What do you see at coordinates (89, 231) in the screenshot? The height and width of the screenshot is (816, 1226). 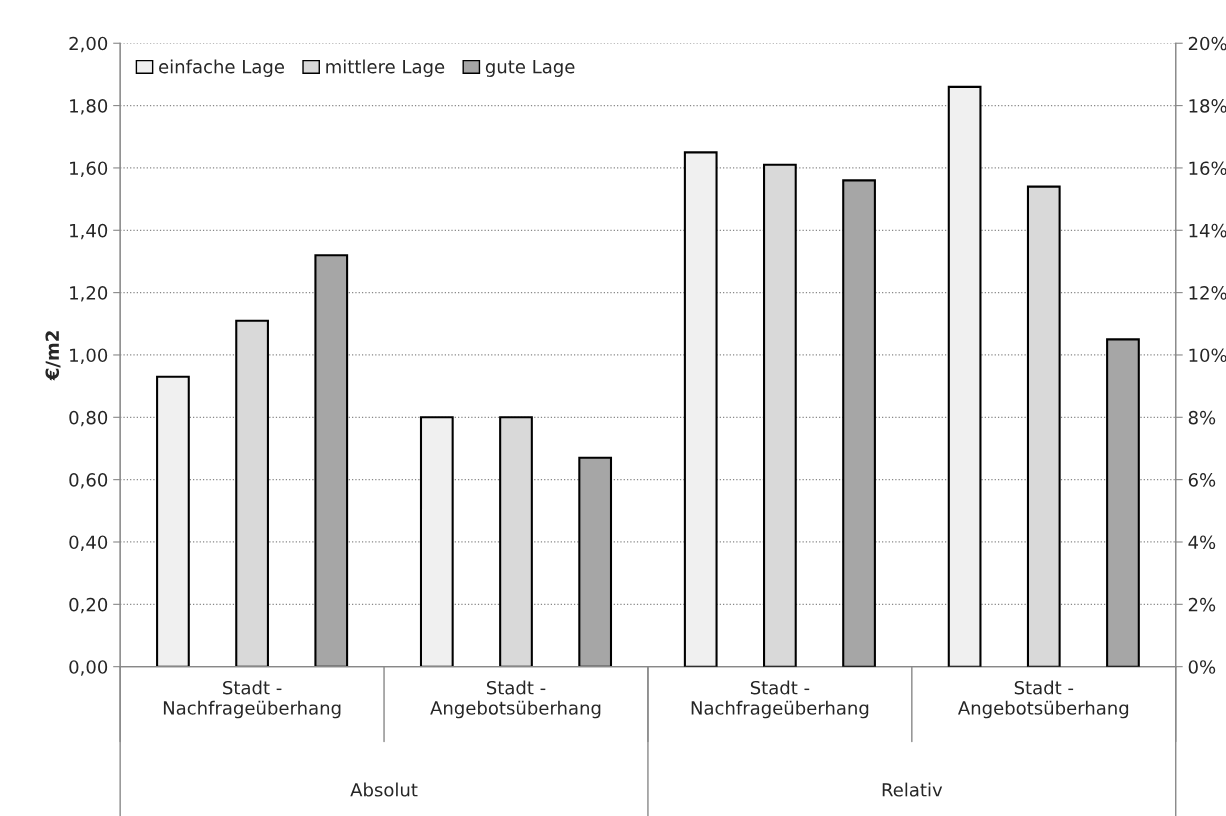 I see `y-tick-label: 1,40` at bounding box center [89, 231].